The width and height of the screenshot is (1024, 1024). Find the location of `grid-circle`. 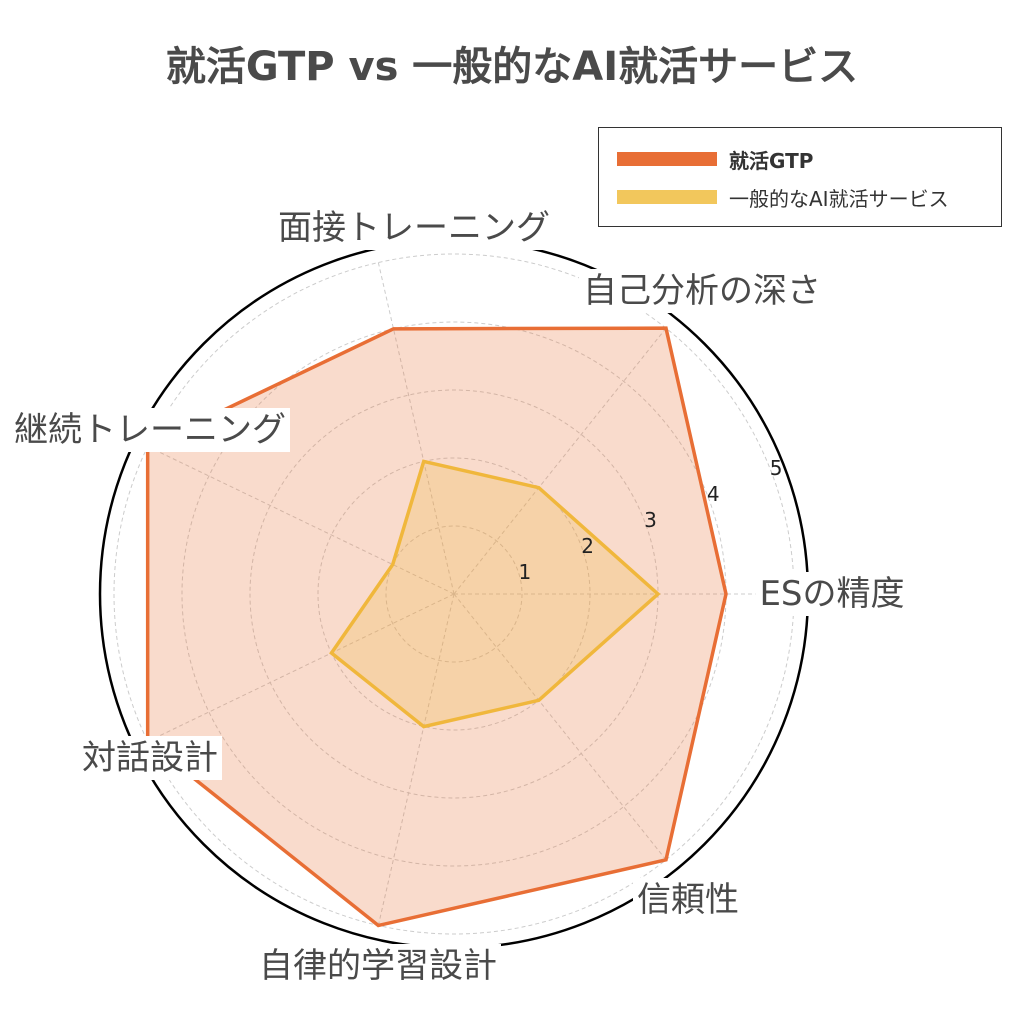

grid-circle is located at coordinates (454, 594).